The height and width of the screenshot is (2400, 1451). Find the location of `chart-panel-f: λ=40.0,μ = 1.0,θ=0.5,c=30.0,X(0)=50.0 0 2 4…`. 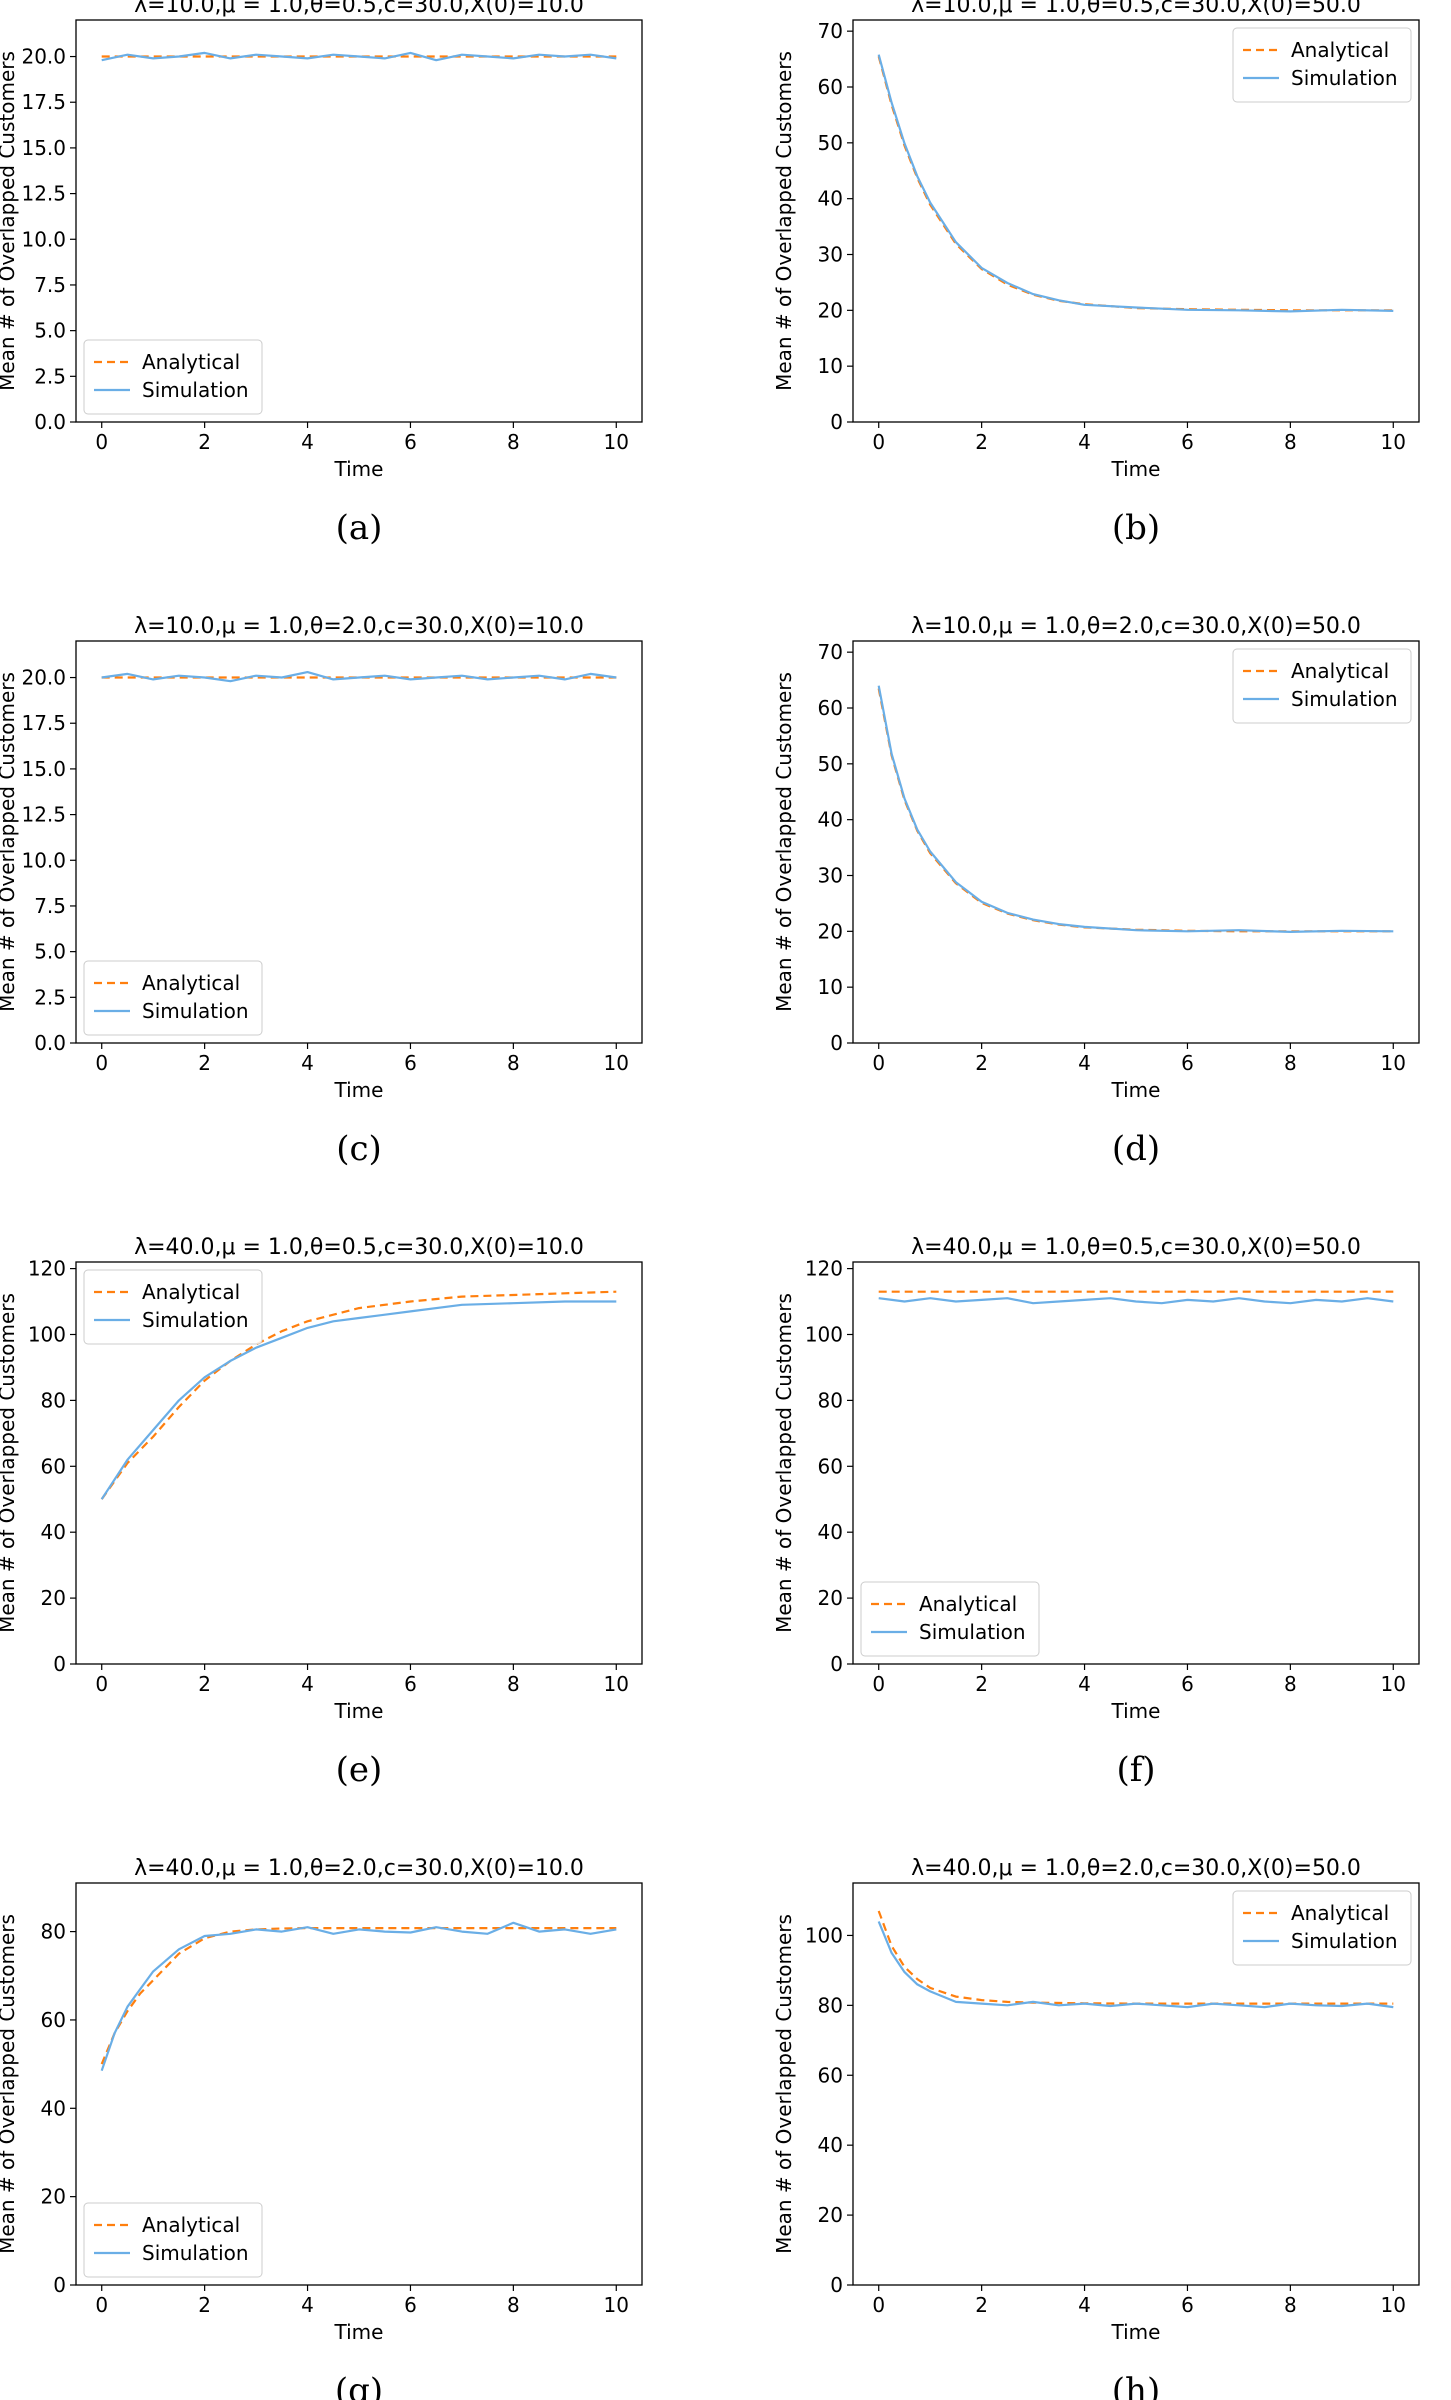

chart-panel-f: λ=40.0,μ = 1.0,θ=0.5,c=30.0,X(0)=50.0 0 2 4… is located at coordinates (1096, 1512).